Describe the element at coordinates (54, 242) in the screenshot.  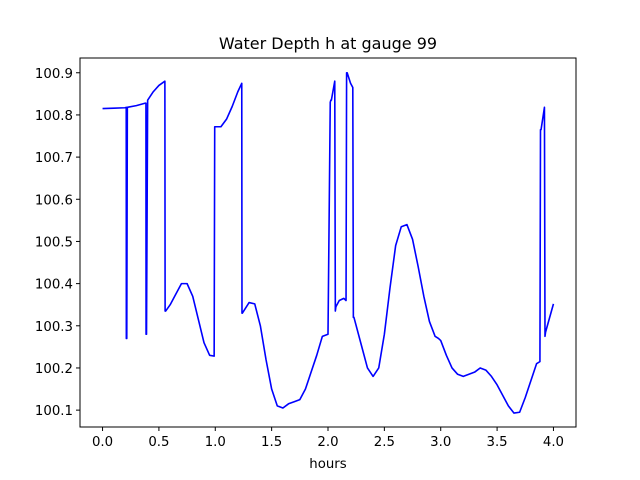
I see `y-tick-label: 100.5` at that location.